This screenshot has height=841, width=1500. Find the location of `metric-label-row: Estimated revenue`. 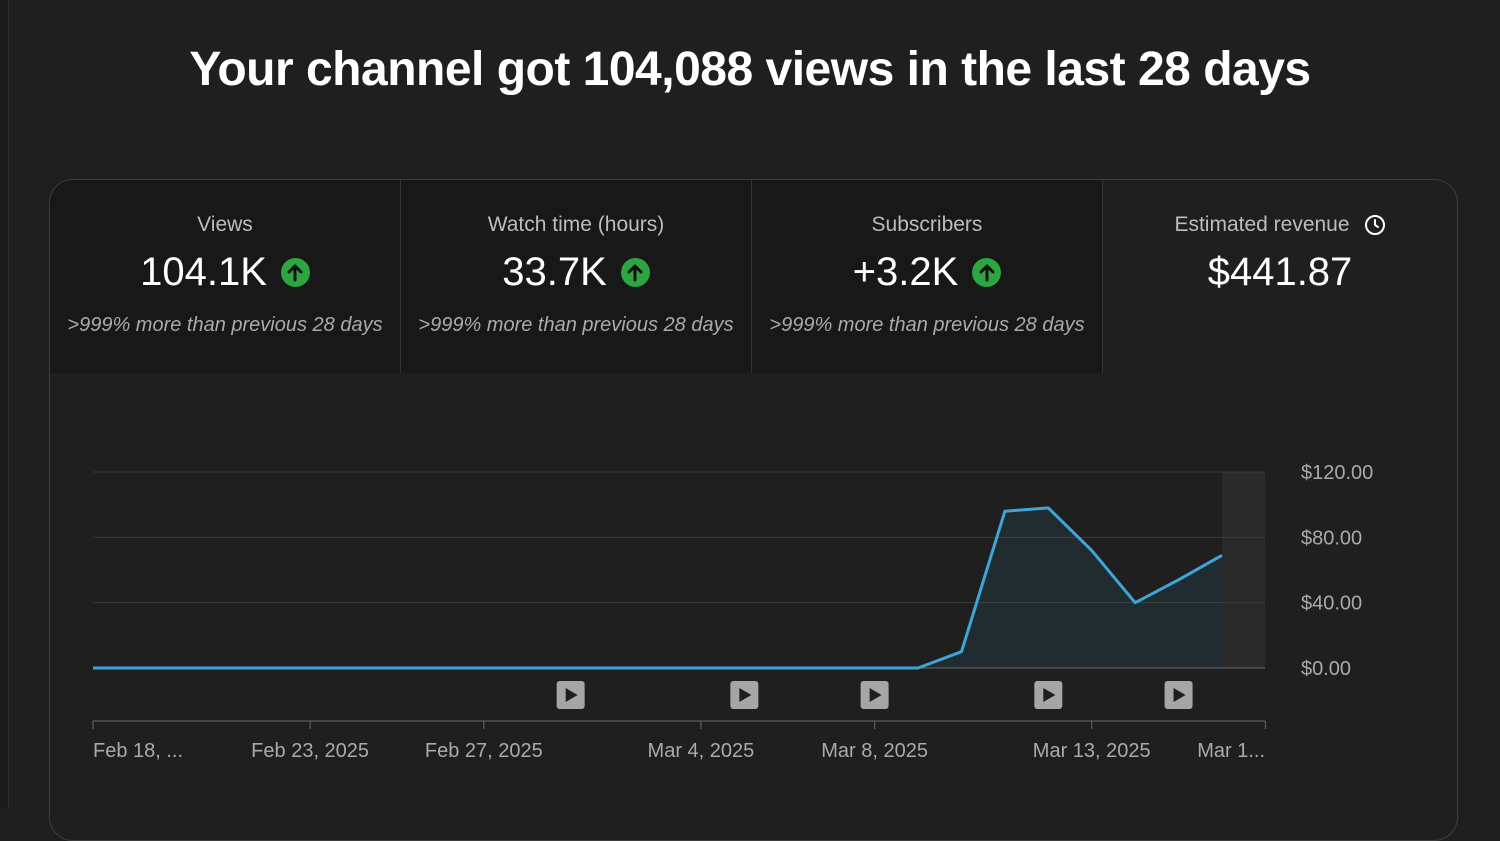

metric-label-row: Estimated revenue is located at coordinates (1280, 225).